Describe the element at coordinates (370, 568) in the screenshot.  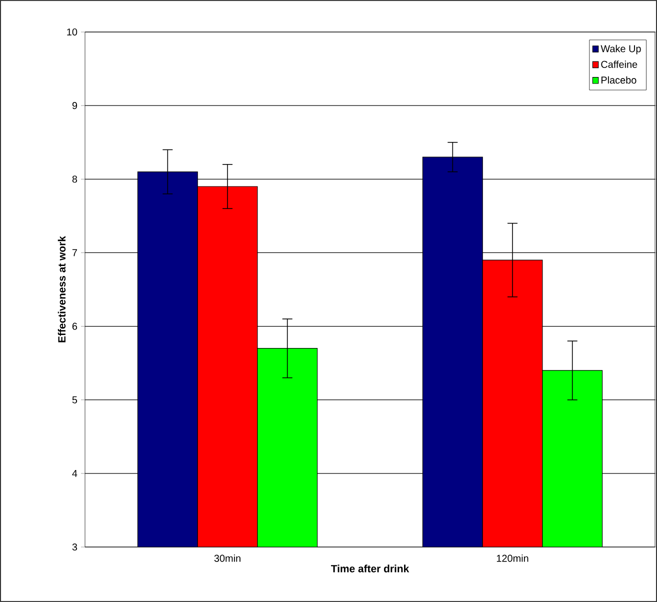
I see `x-axis-title: Time after drink` at that location.